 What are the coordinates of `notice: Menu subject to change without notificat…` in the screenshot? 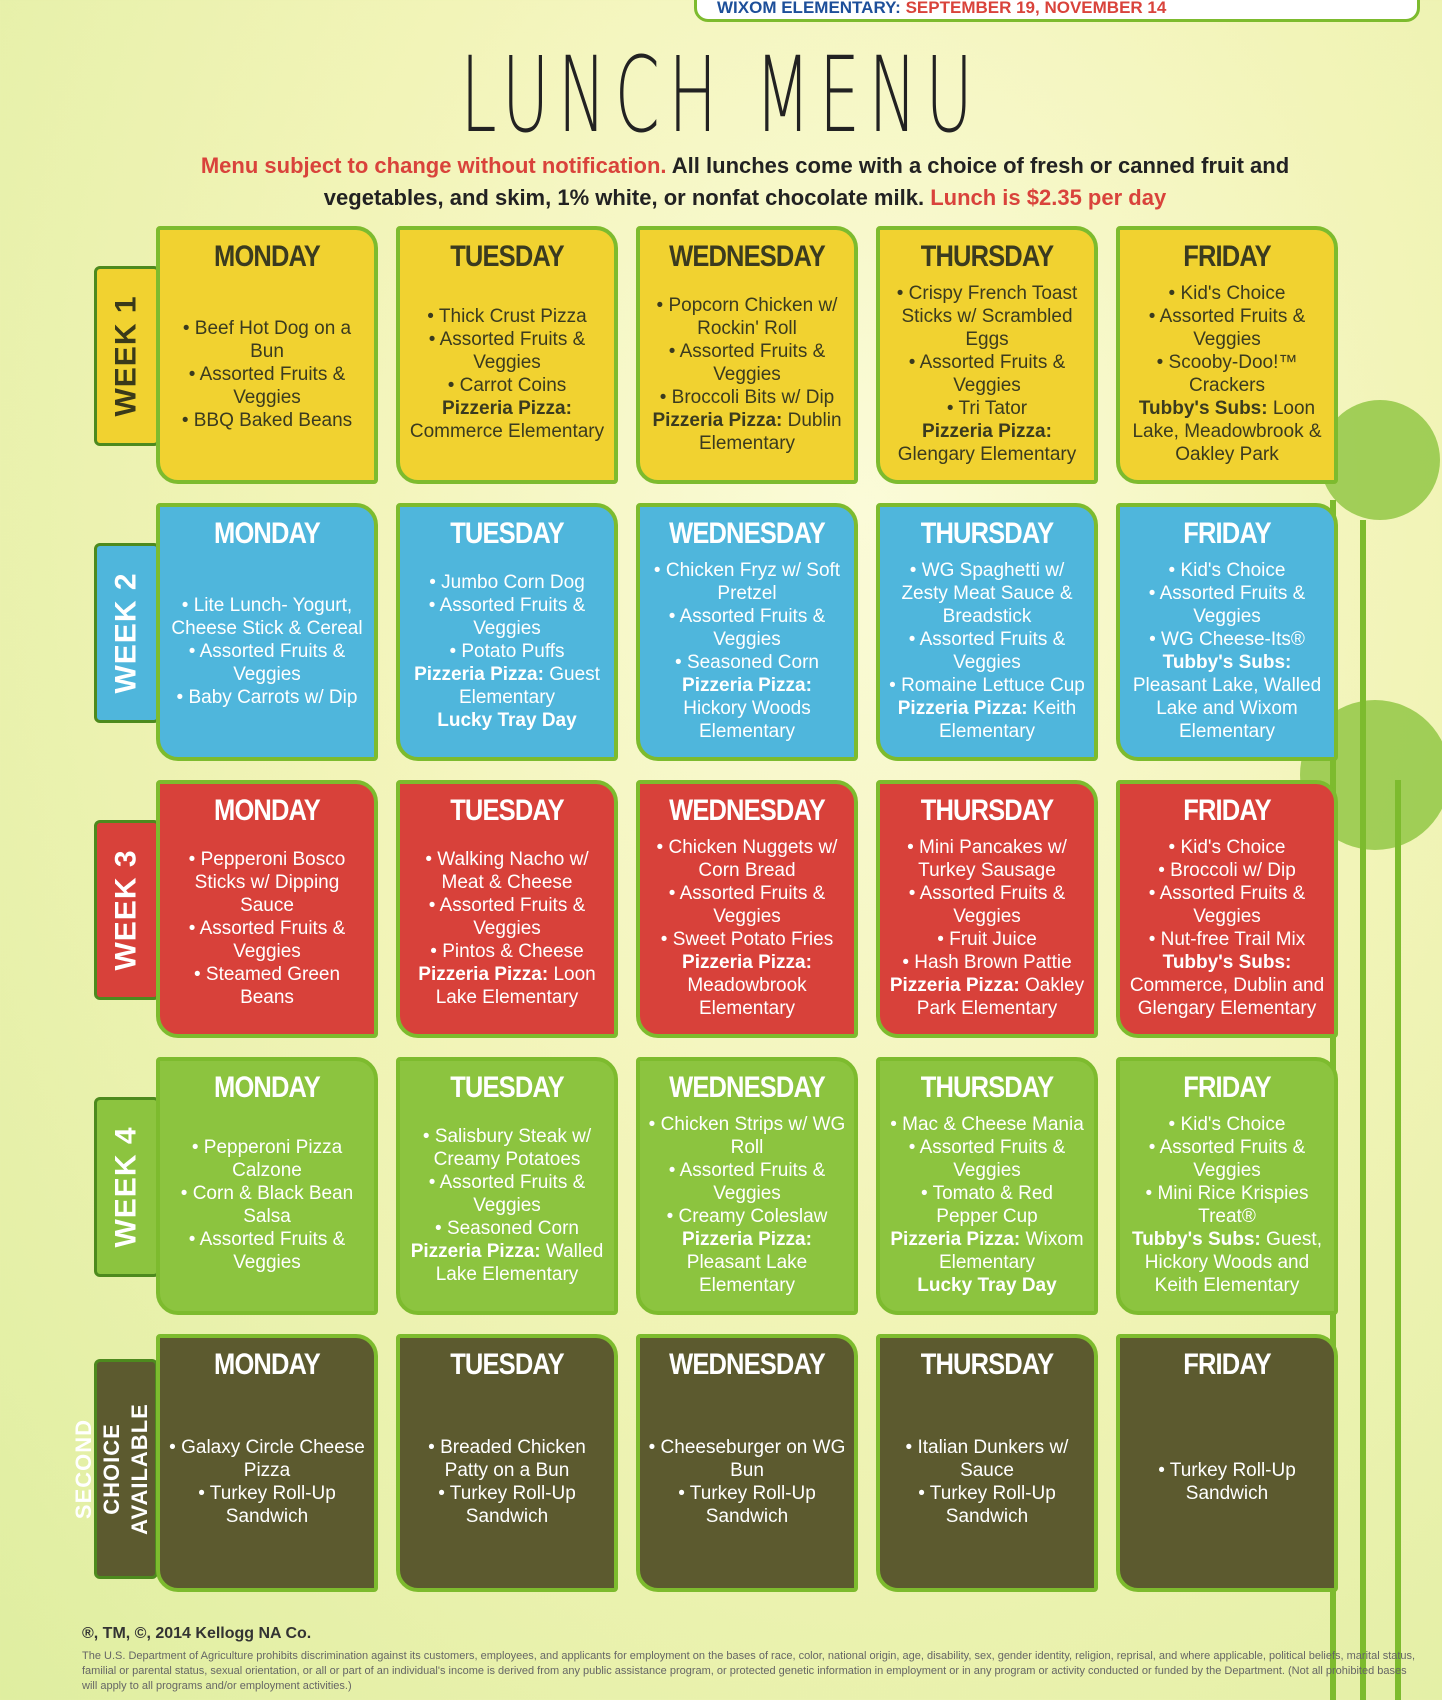 It's located at (745, 182).